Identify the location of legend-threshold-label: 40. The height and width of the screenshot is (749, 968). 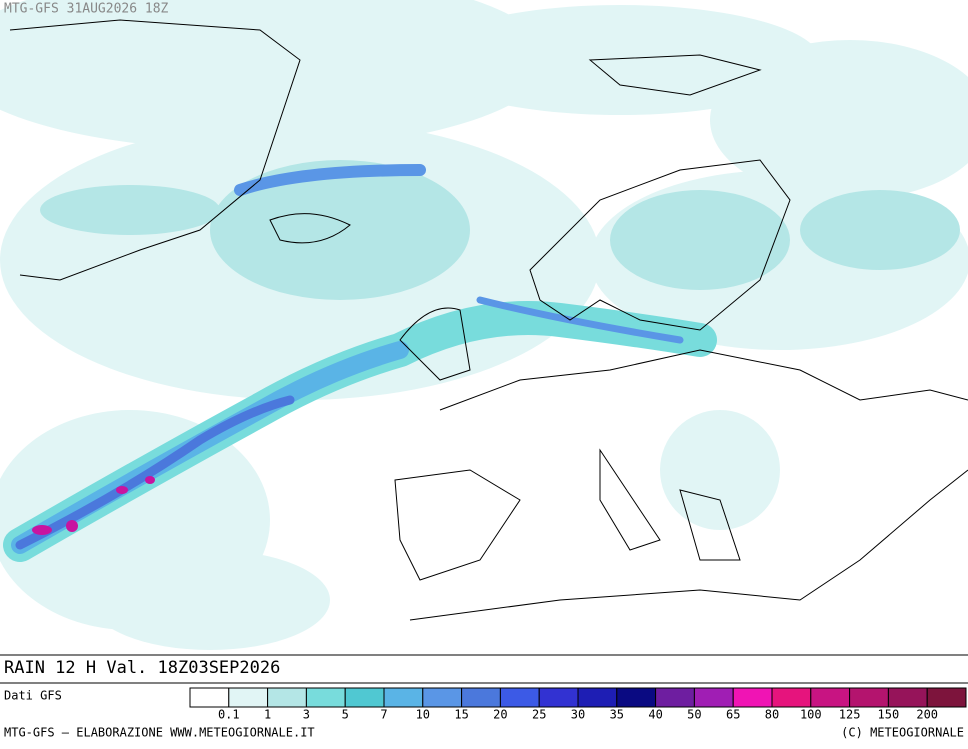
(655, 715).